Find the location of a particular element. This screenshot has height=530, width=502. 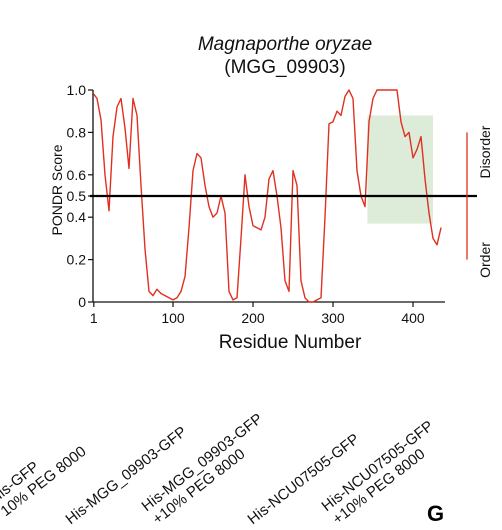

lane-label: His-NCU07505-GFP is located at coordinates (378, 466).